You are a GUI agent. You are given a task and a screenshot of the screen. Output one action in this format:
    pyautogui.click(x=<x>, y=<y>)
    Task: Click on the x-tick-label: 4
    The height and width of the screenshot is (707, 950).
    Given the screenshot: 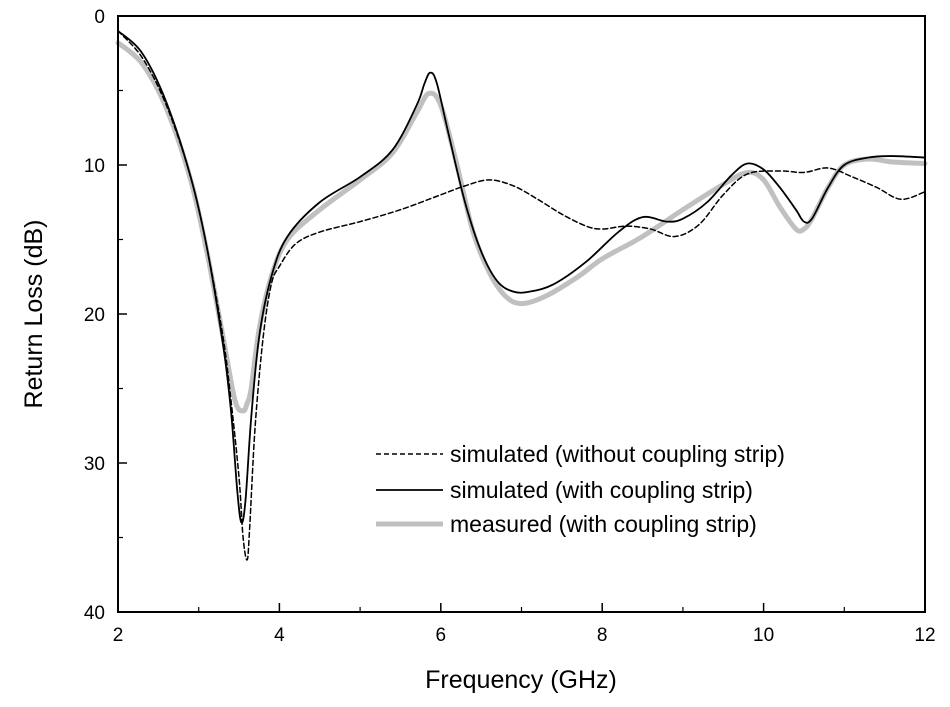 What is the action you would take?
    pyautogui.click(x=279, y=635)
    